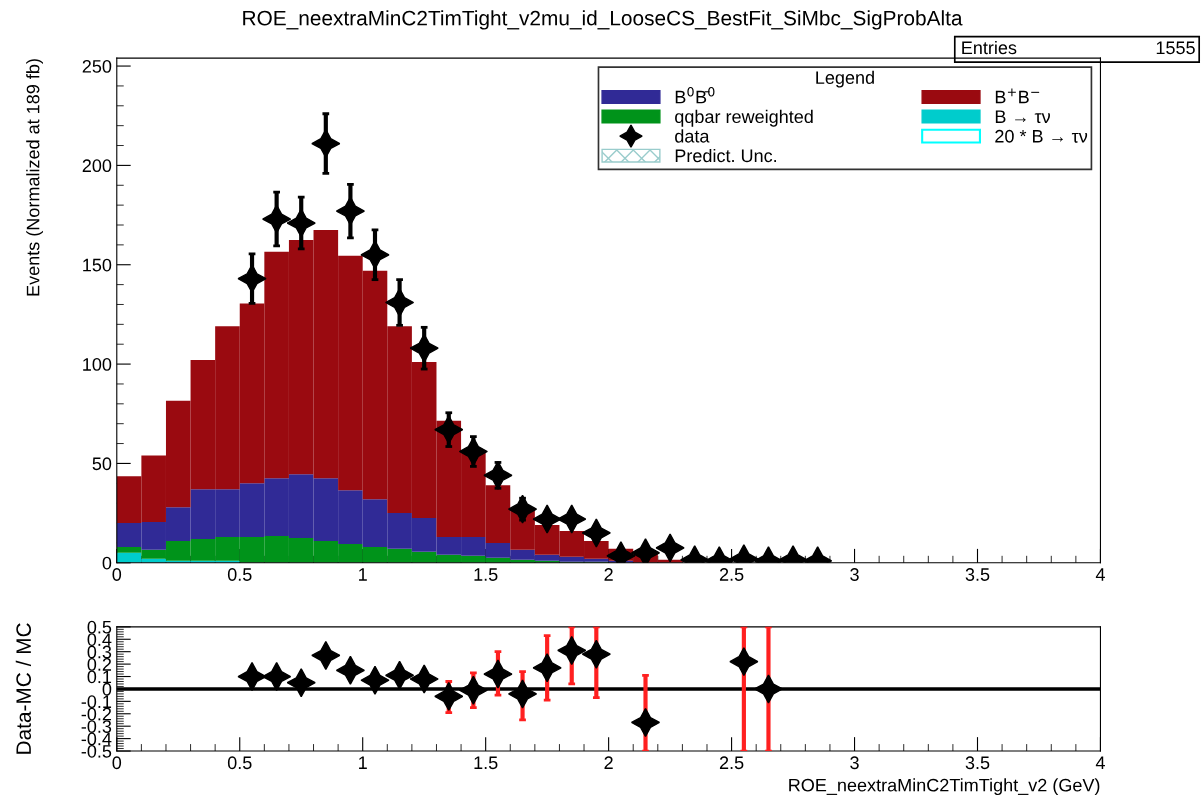  I want to click on legend-label: B → τν, so click(1022, 117).